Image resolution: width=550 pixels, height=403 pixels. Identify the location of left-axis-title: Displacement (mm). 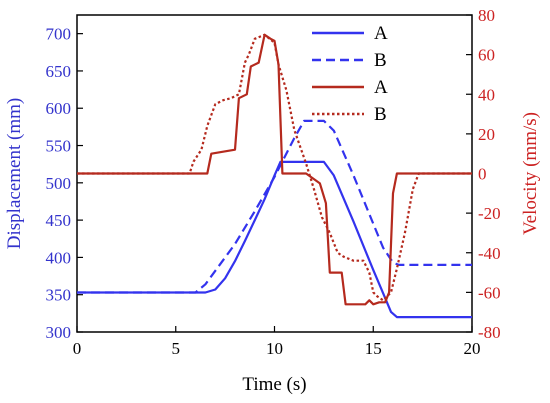
(14, 173).